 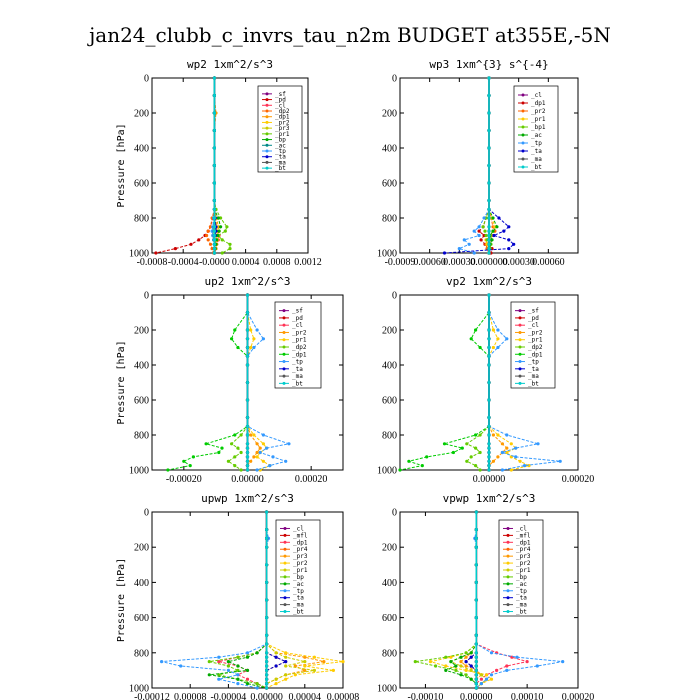 What do you see at coordinates (536, 159) in the screenshot?
I see `legend-label: _ma` at bounding box center [536, 159].